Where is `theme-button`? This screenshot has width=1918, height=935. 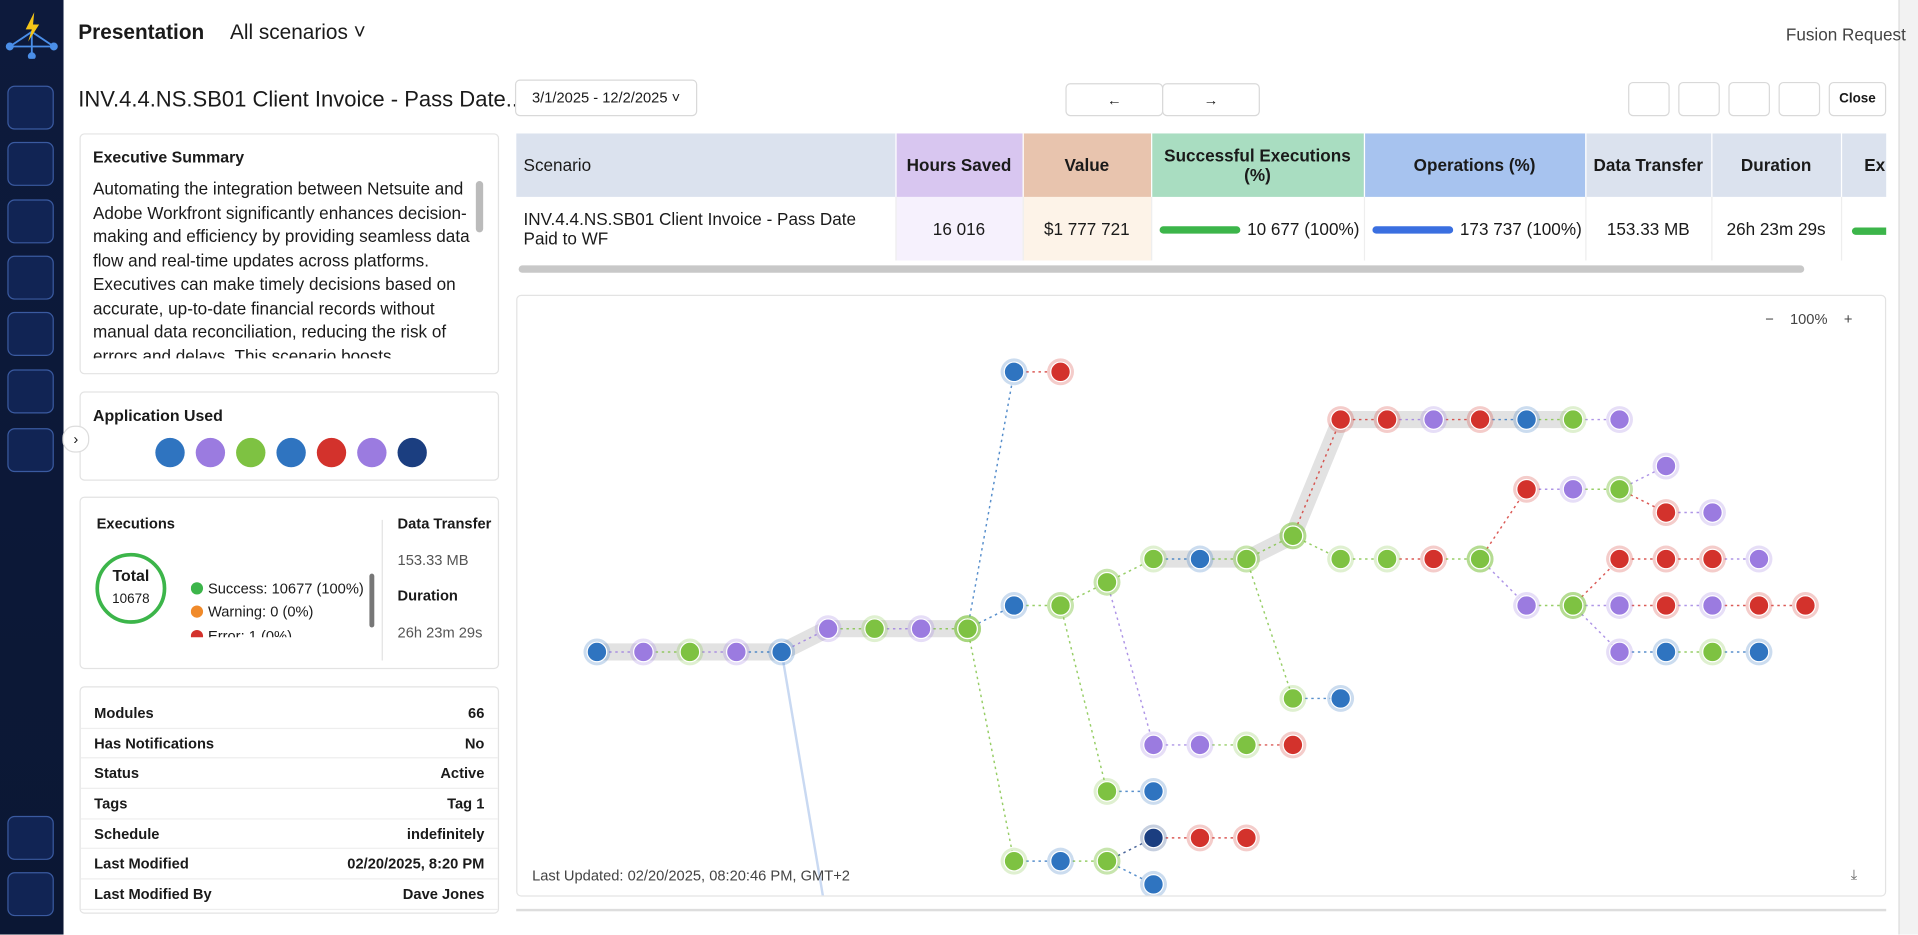 theme-button is located at coordinates (30, 837).